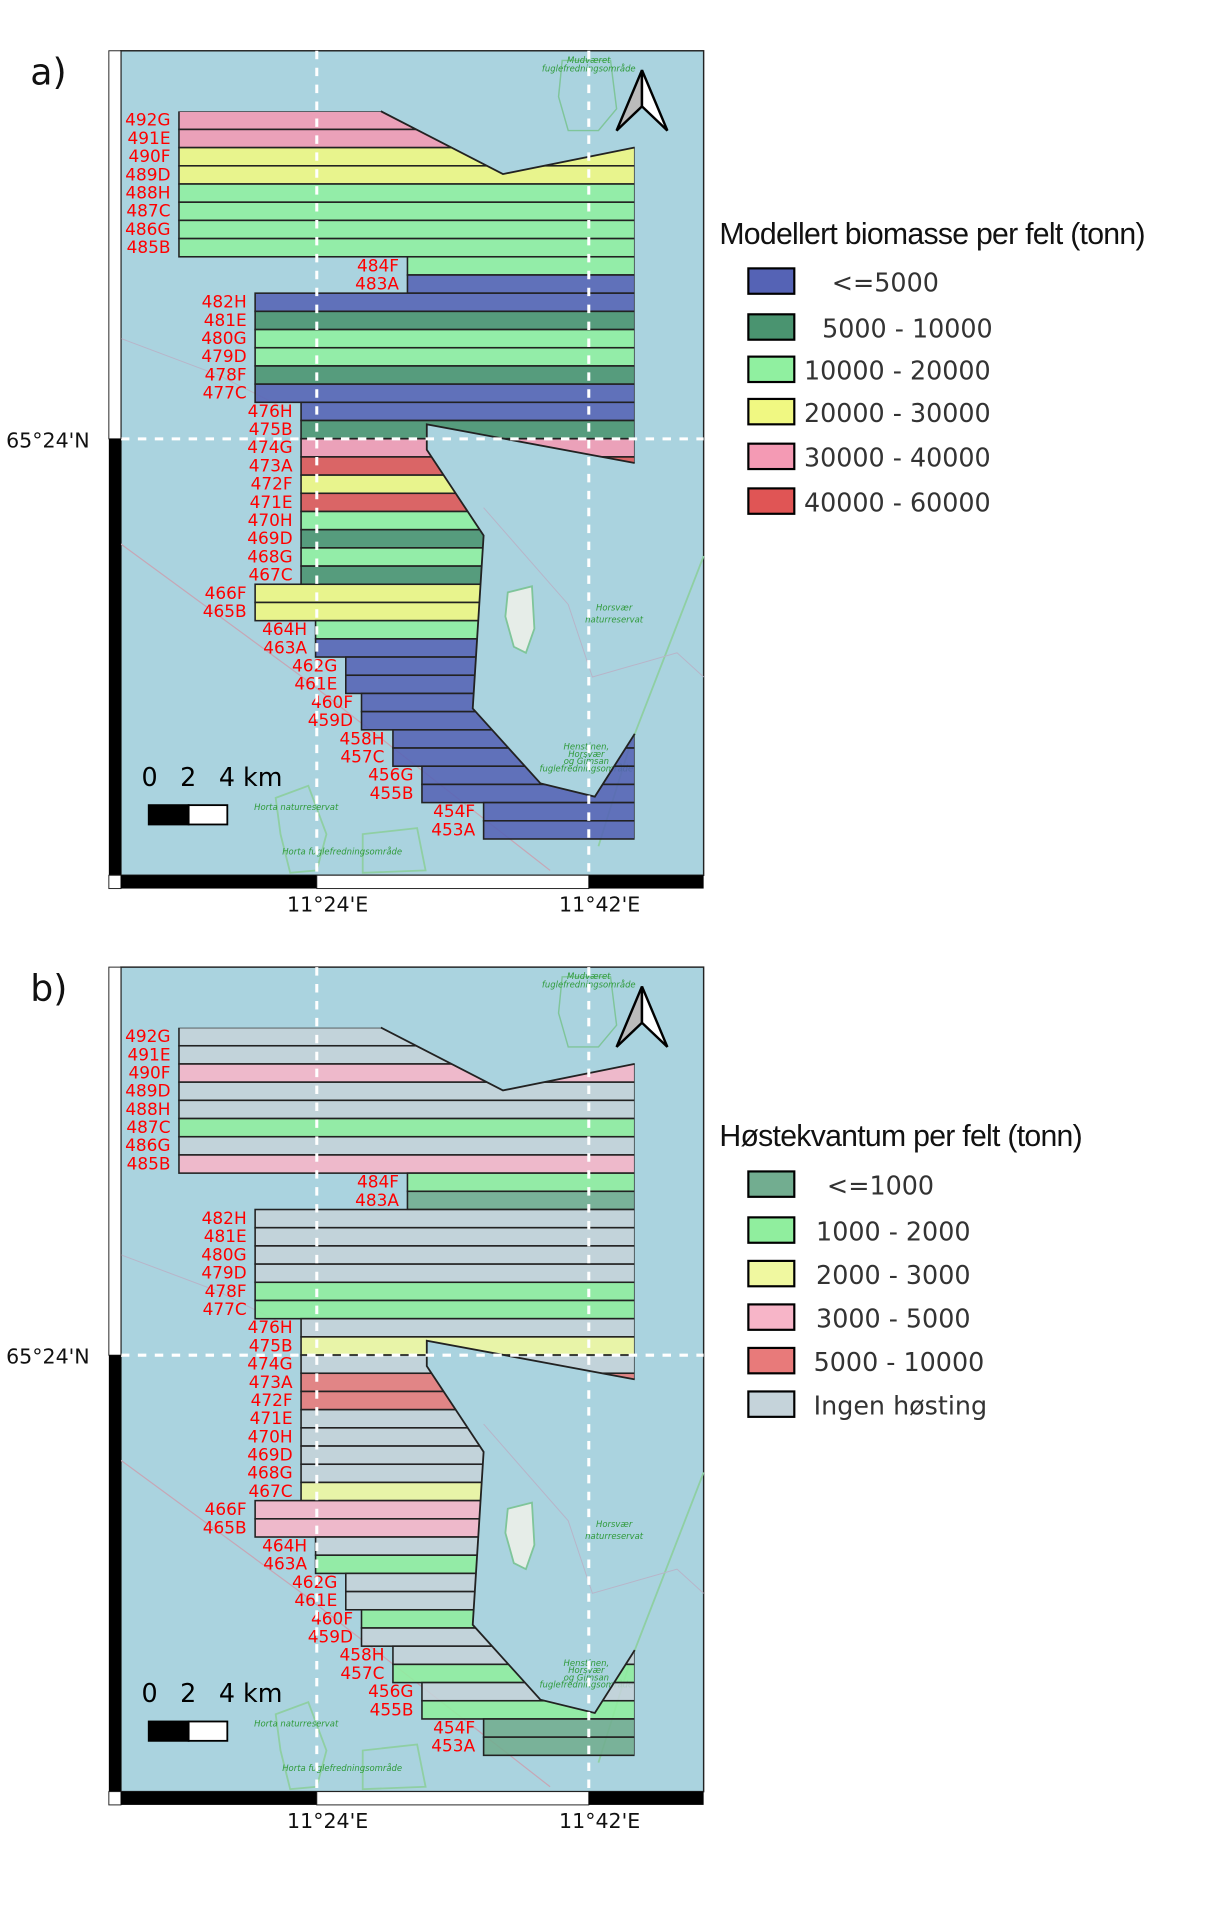 The width and height of the screenshot is (1209, 1927). Describe the element at coordinates (444, 1236) in the screenshot. I see `field-481E` at that location.